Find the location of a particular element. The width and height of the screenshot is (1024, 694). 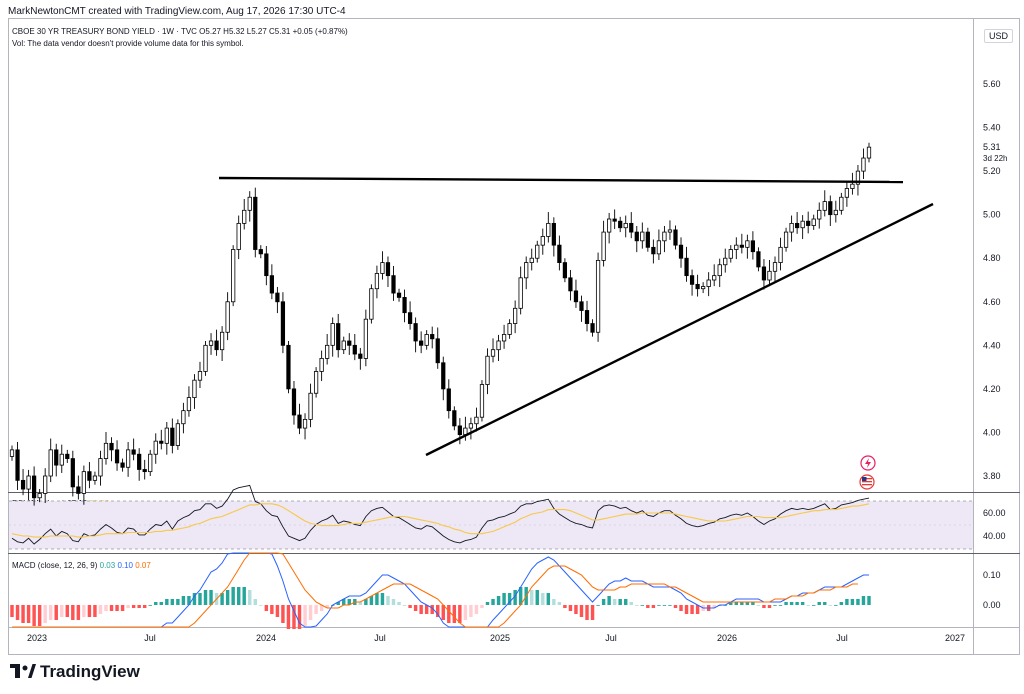

rsi-tick-label: 40.00 is located at coordinates (994, 536).